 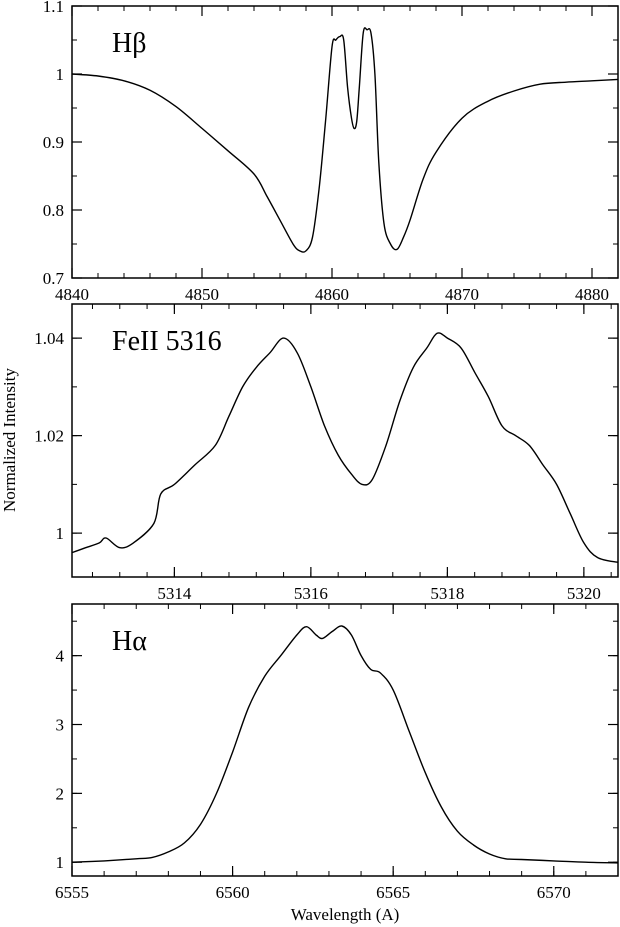 I want to click on panel-halpha-ytick-label: 4, so click(x=60, y=656).